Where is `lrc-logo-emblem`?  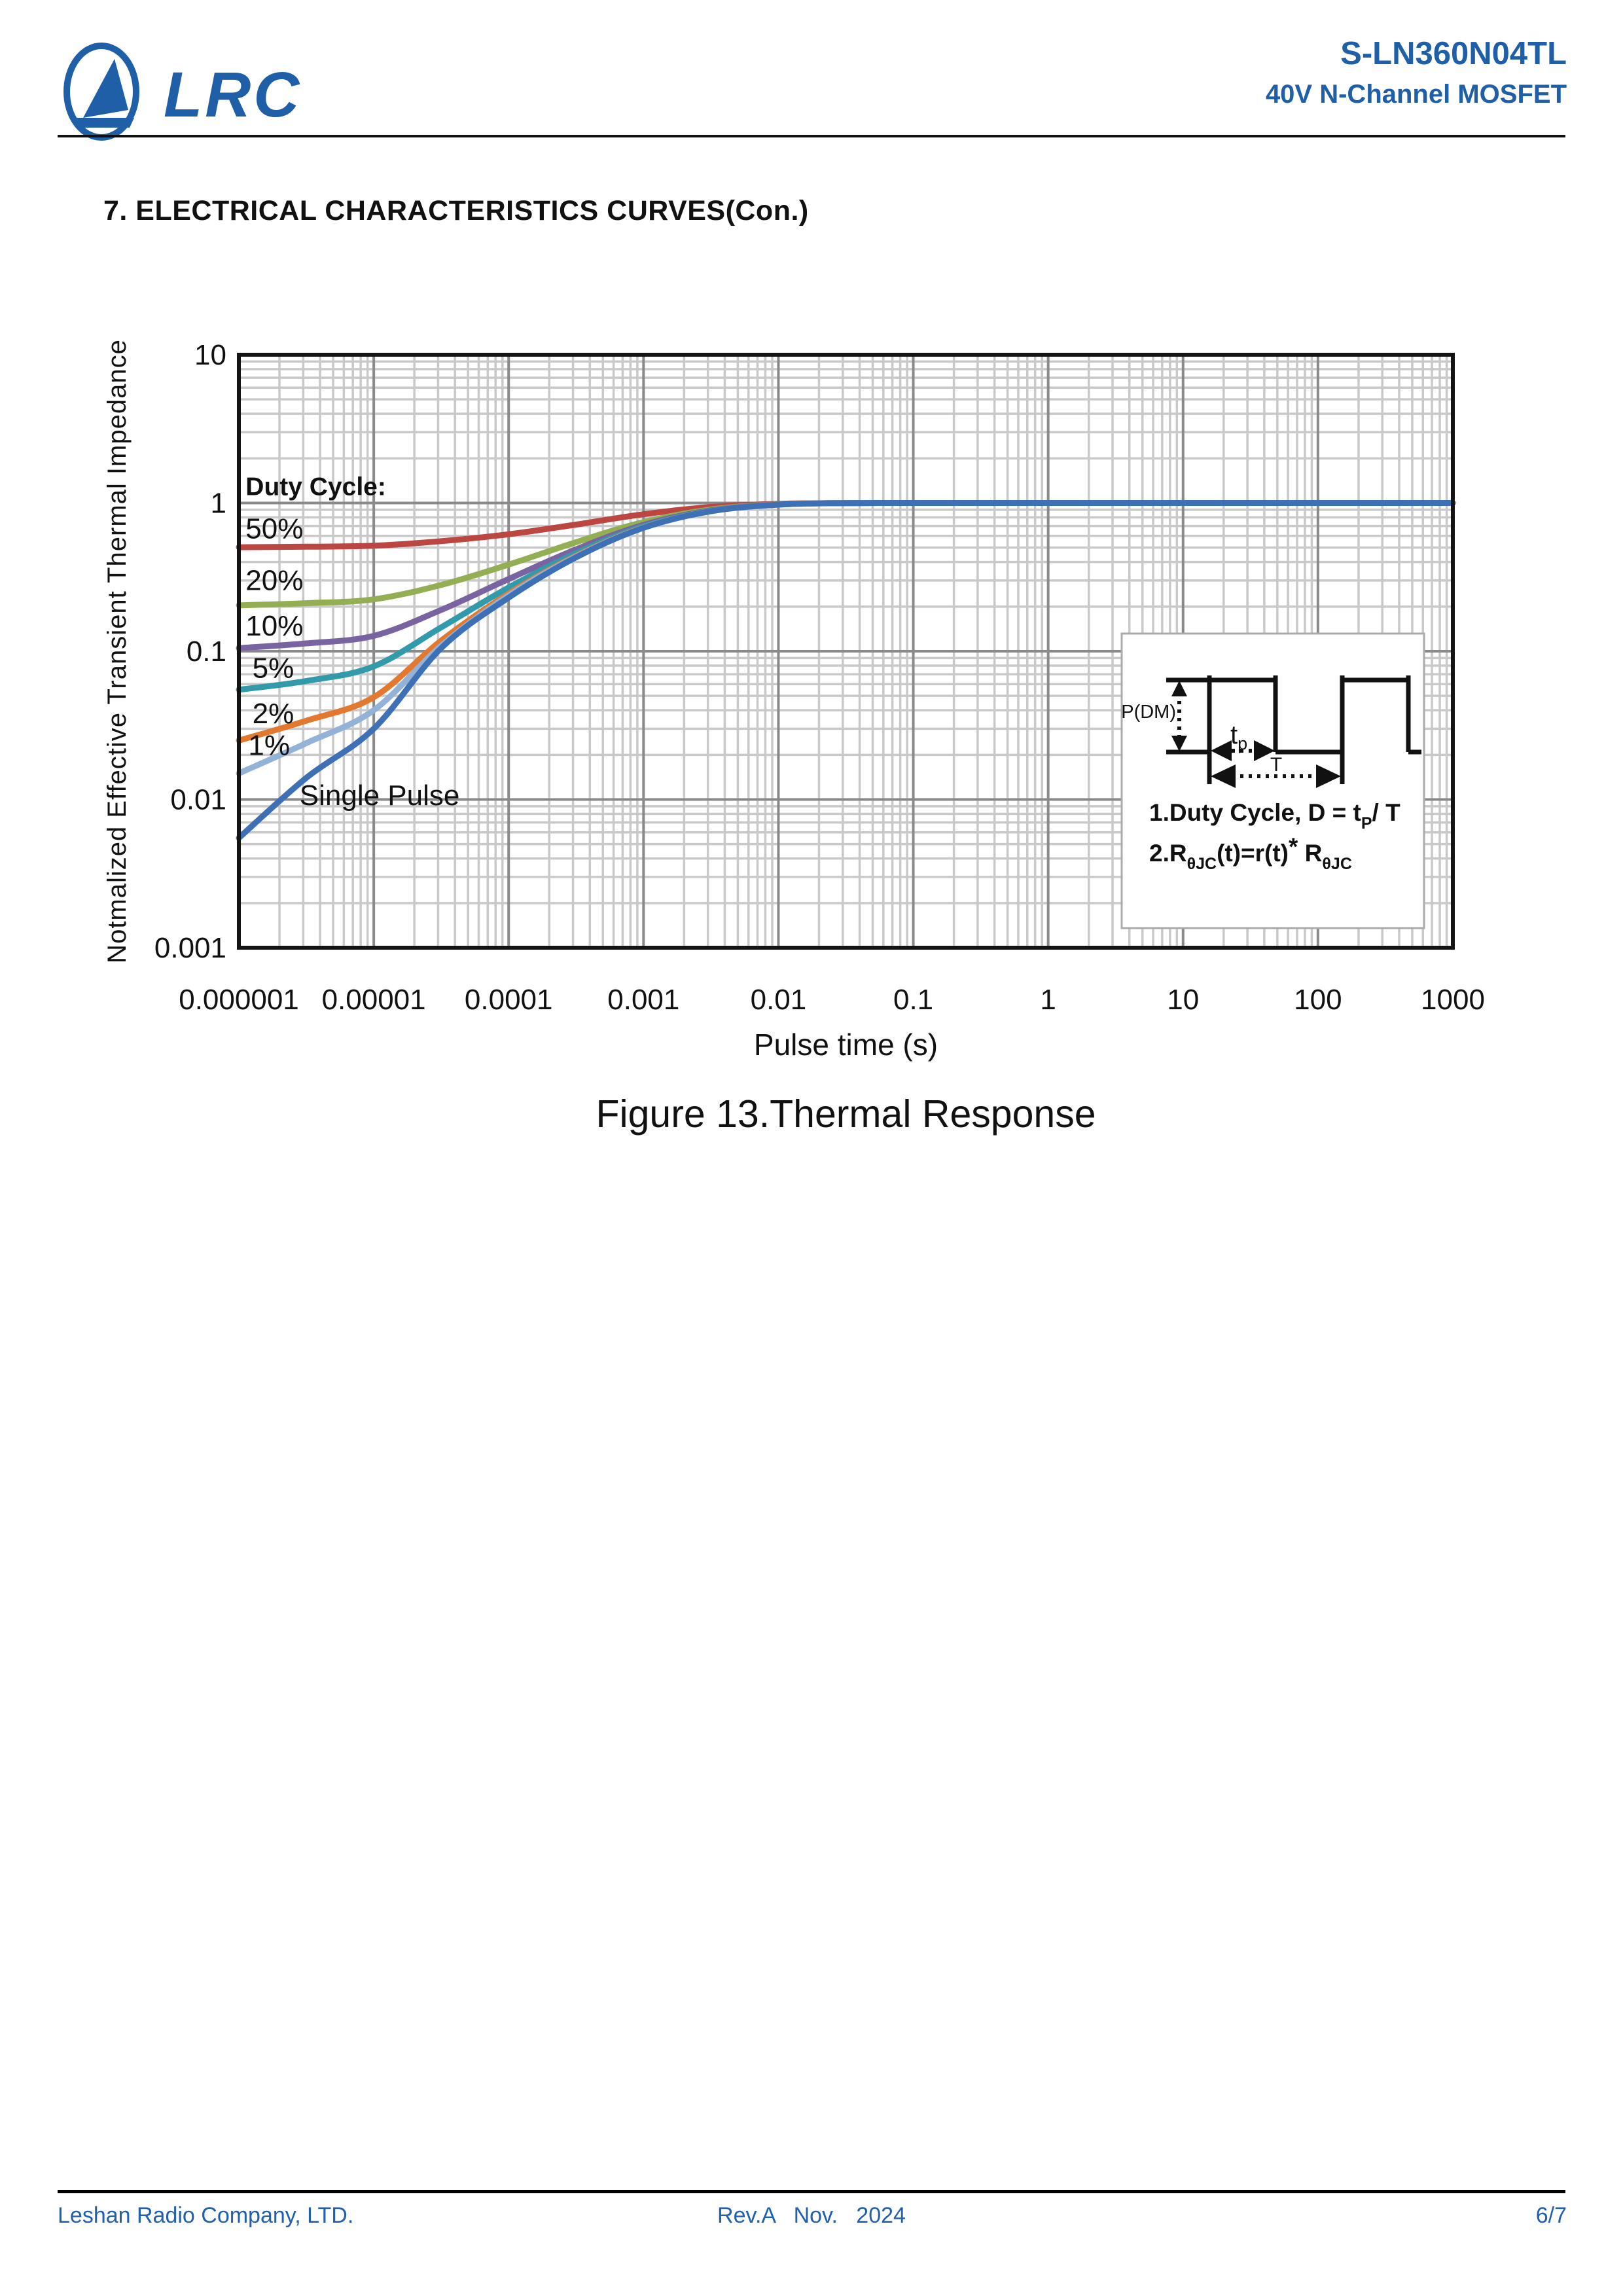 lrc-logo-emblem is located at coordinates (101, 92).